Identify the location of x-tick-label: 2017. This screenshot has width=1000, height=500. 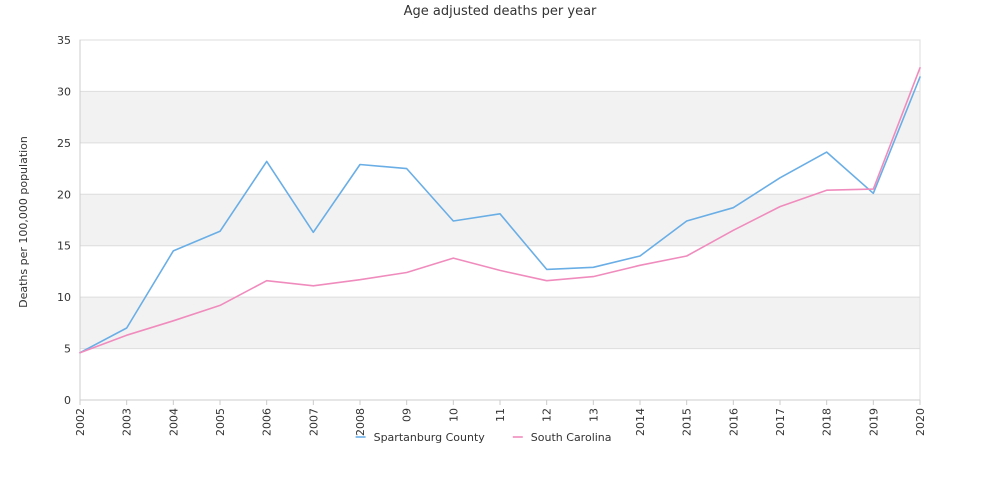
(780, 422).